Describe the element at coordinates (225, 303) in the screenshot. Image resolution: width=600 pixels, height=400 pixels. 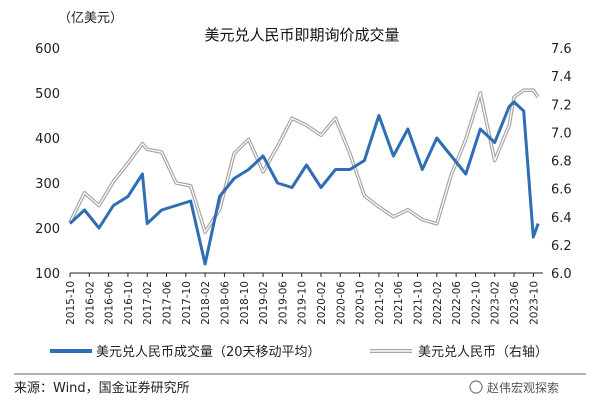
I see `x-tick-label: 2018-06` at that location.